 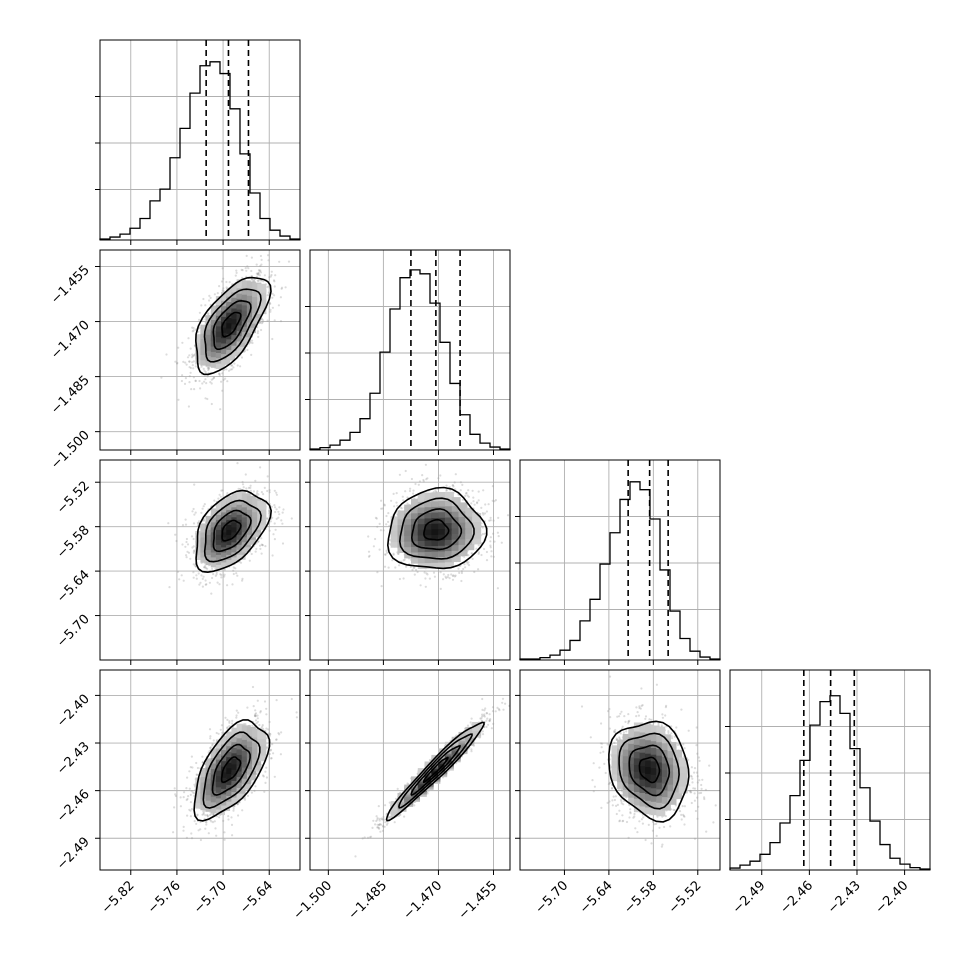 I want to click on y-tick-label: −5.64, so click(x=73, y=586).